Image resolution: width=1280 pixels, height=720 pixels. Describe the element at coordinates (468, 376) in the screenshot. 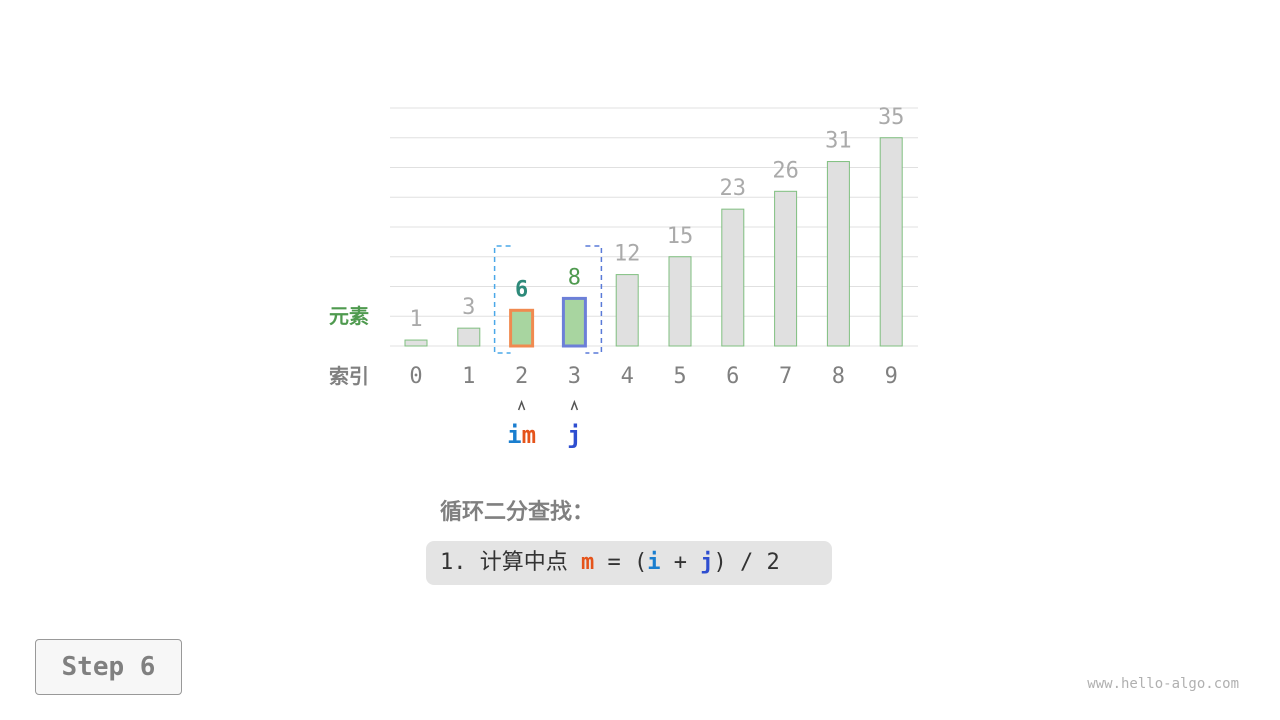

I see `index-label: 1` at that location.